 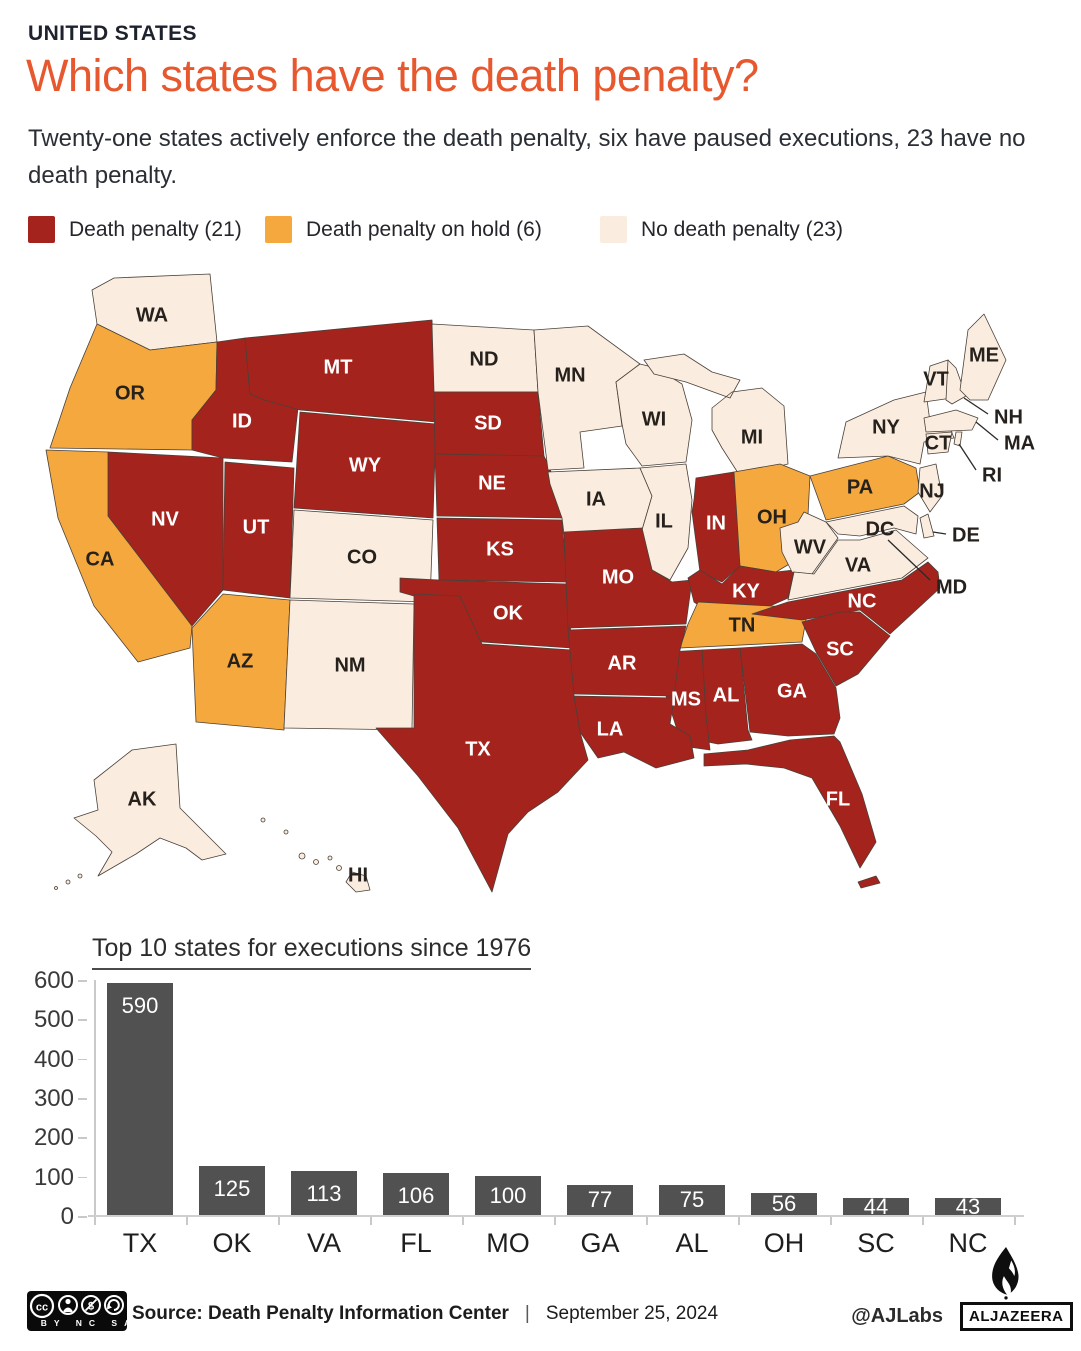 What do you see at coordinates (112, 33) in the screenshot?
I see `kicker: UNITED STATES` at bounding box center [112, 33].